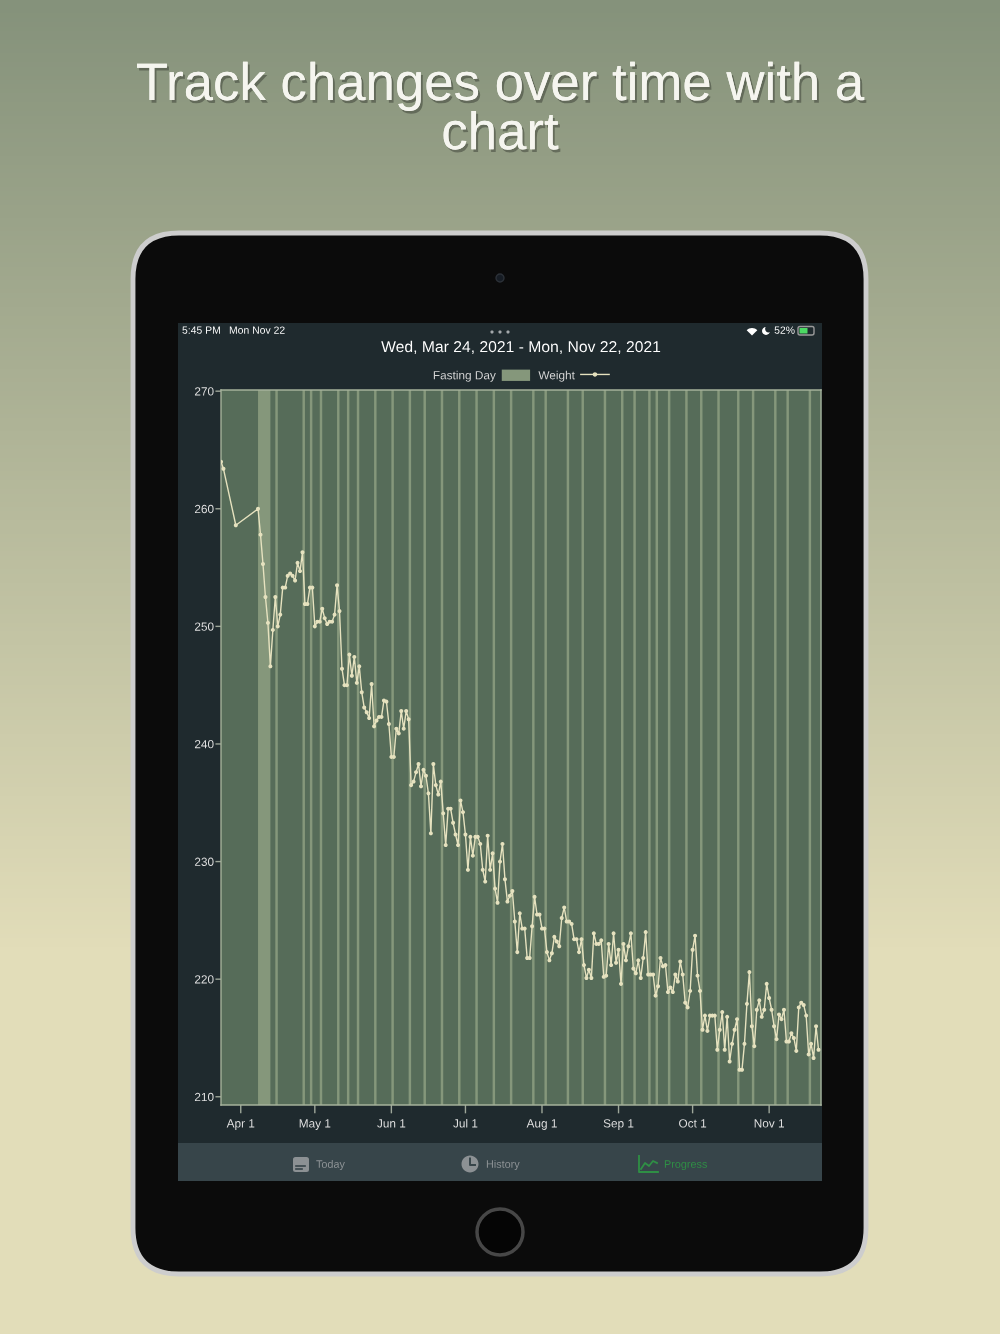 This screenshot has height=1334, width=1000. Describe the element at coordinates (204, 744) in the screenshot. I see `y-tick-label: 240` at that location.